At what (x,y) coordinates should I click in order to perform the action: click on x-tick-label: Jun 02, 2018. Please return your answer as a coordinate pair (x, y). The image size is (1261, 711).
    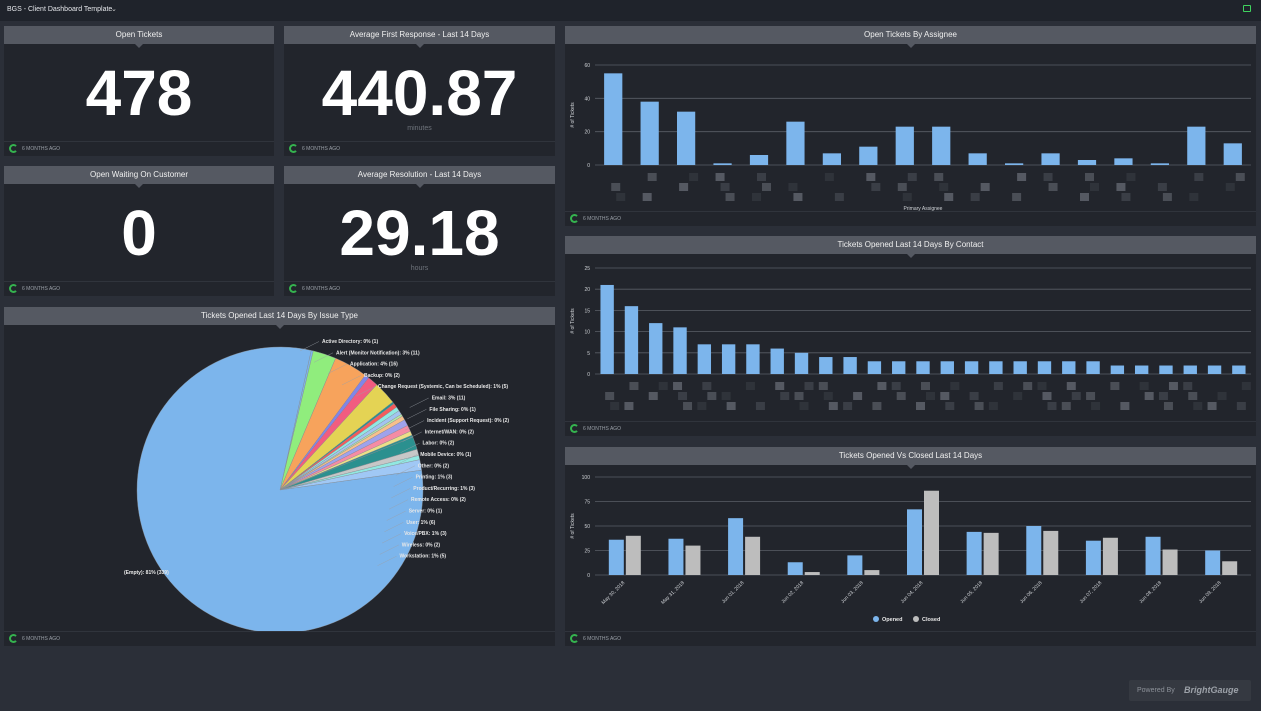
    Looking at the image, I should click on (792, 592).